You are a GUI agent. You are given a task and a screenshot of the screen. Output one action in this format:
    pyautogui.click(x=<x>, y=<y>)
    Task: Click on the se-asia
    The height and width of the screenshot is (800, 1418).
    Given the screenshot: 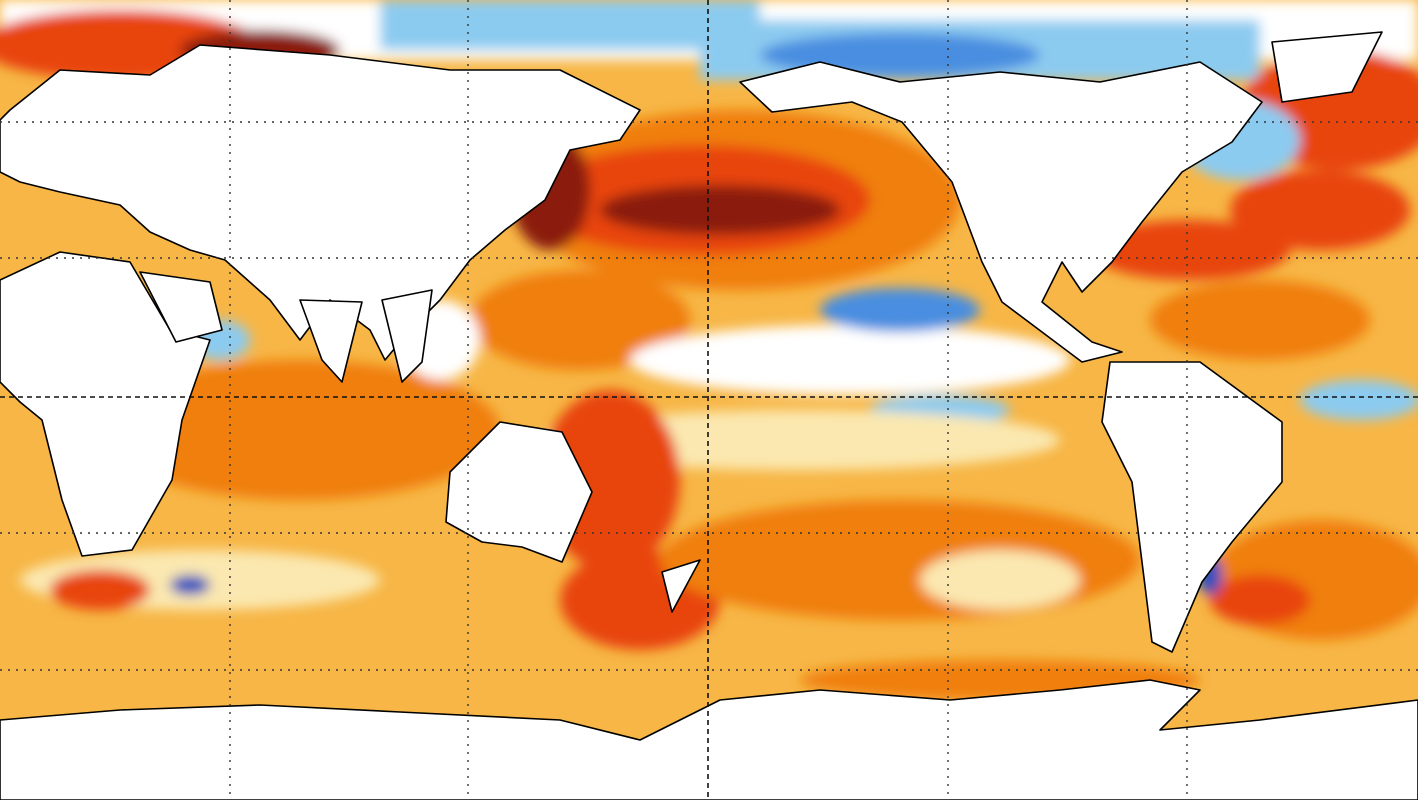 What is the action you would take?
    pyautogui.click(x=407, y=336)
    